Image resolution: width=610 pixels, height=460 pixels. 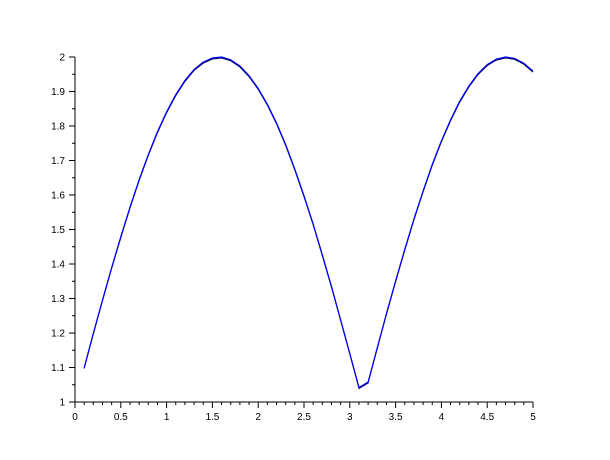 I want to click on y-tick-label: 1.1, so click(x=58, y=368).